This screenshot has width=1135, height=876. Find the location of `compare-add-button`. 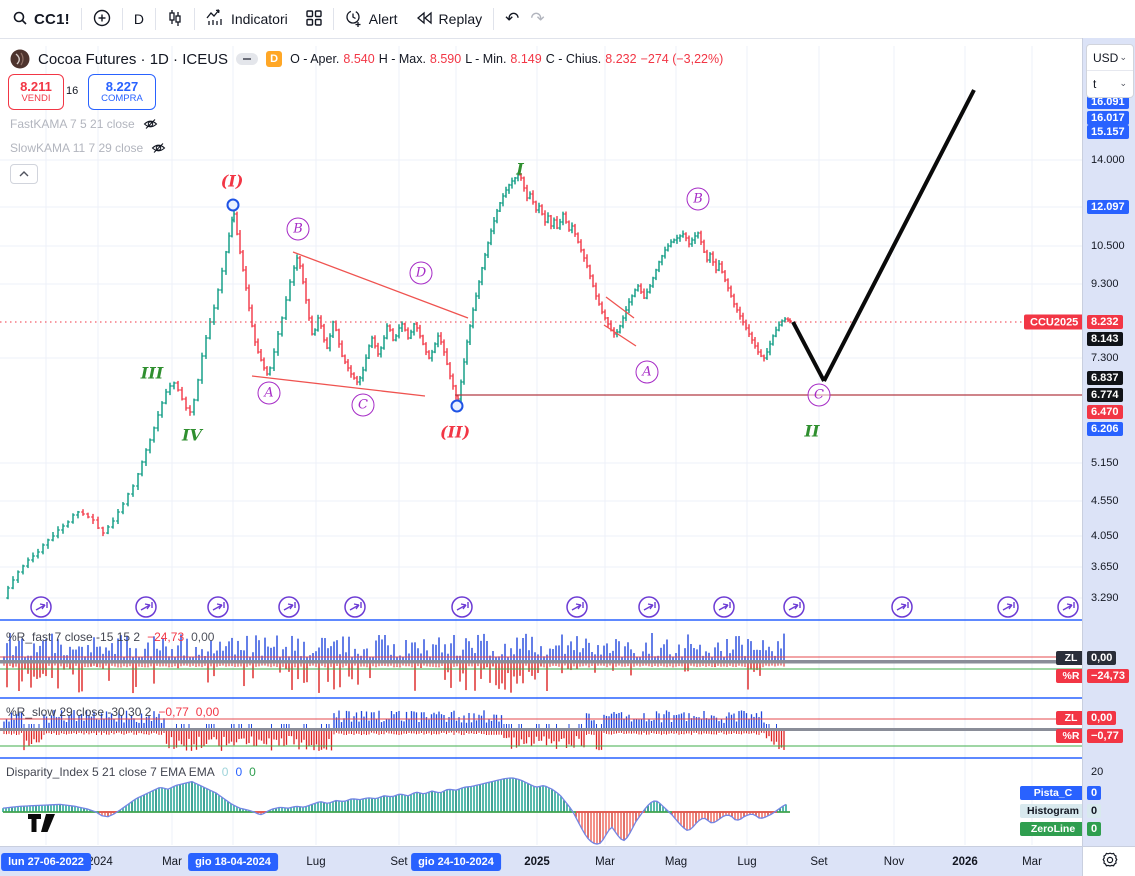

compare-add-button is located at coordinates (102, 19).